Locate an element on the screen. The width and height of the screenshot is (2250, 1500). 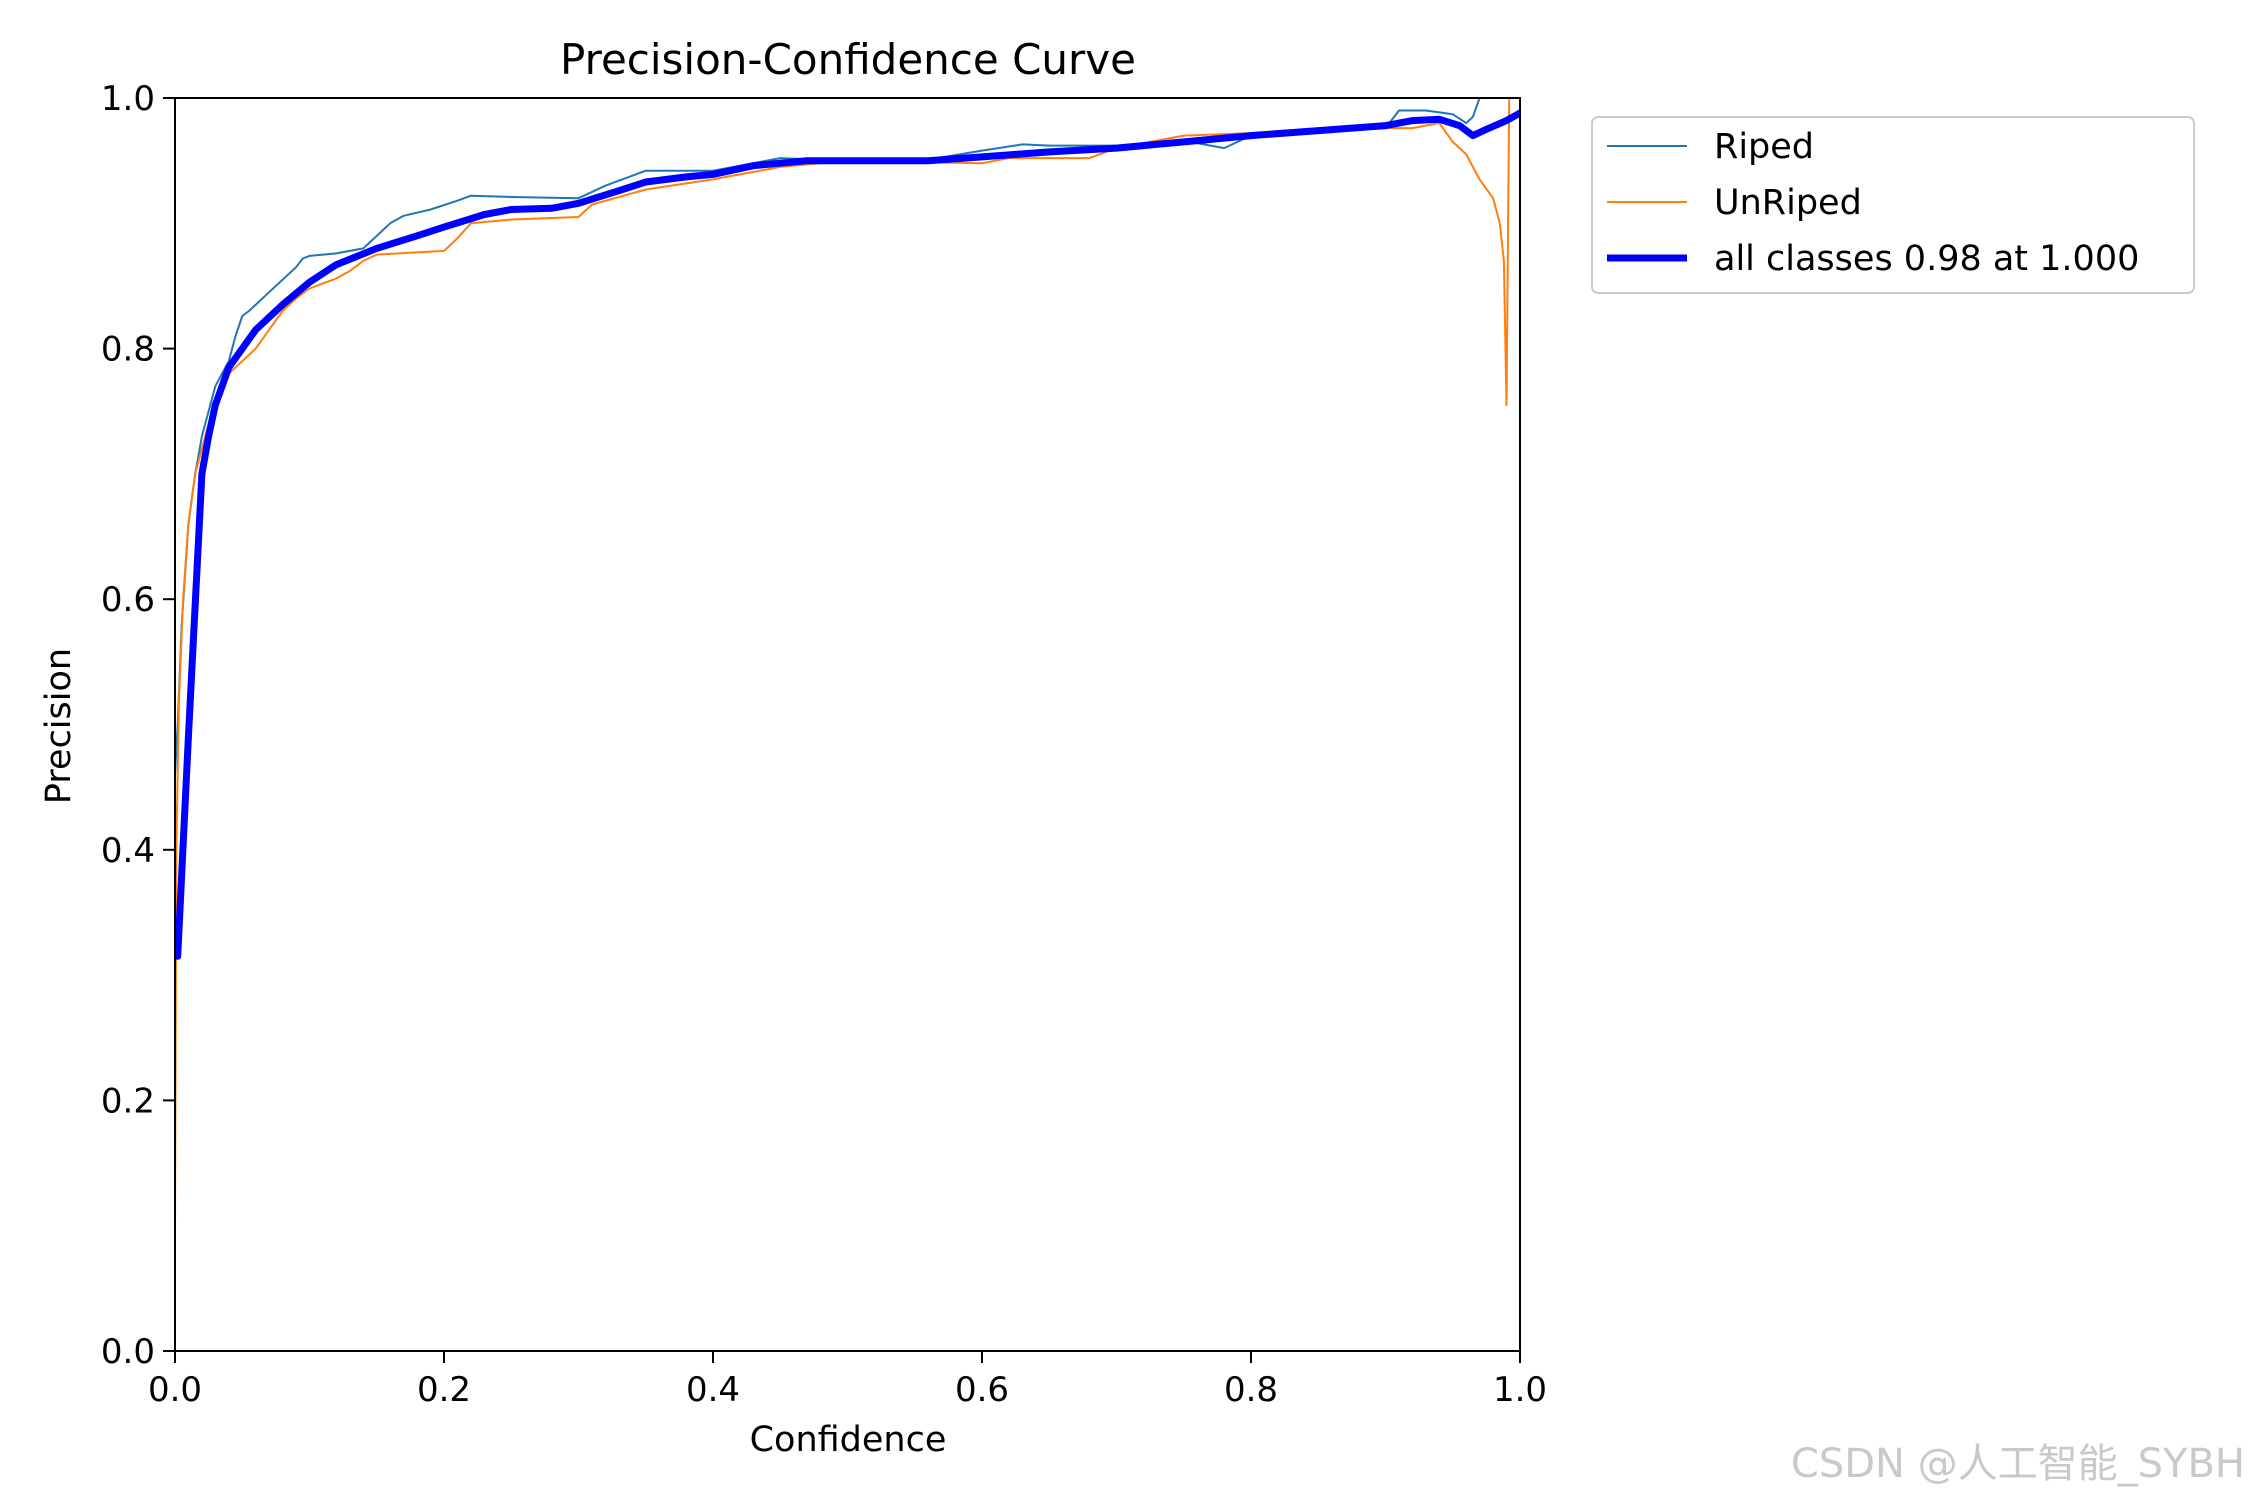
x-axis-label: Confidence is located at coordinates (848, 1440).